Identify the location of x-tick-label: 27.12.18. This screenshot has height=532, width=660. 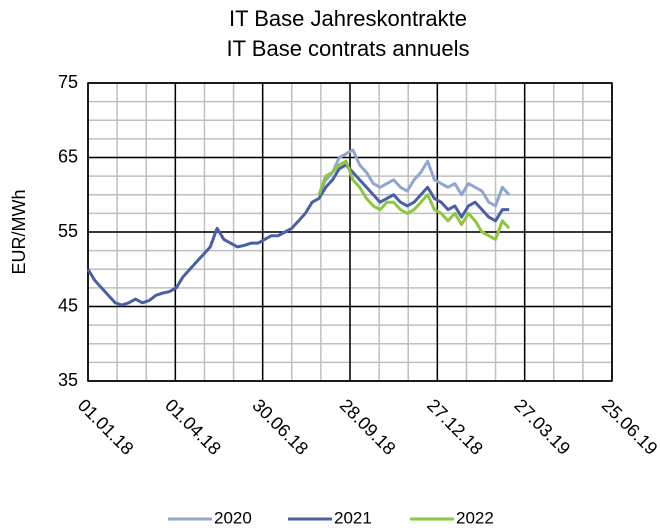
(455, 427).